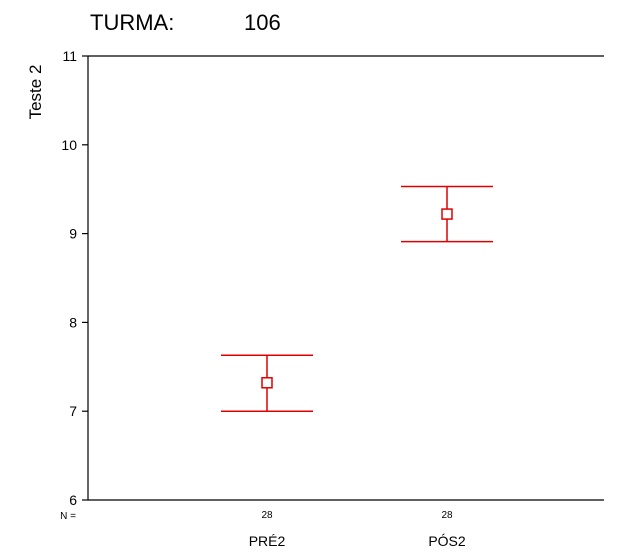 This screenshot has height=552, width=619. Describe the element at coordinates (185, 22) in the screenshot. I see `chart-title: TURMA: 106` at that location.